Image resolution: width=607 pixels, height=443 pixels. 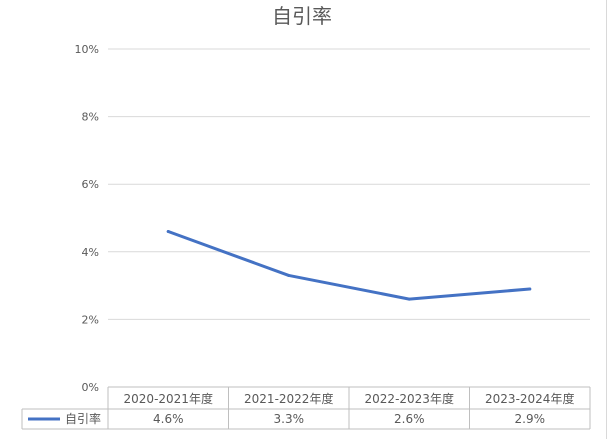 What do you see at coordinates (83, 418) in the screenshot?
I see `legend-label: 自引率` at bounding box center [83, 418].